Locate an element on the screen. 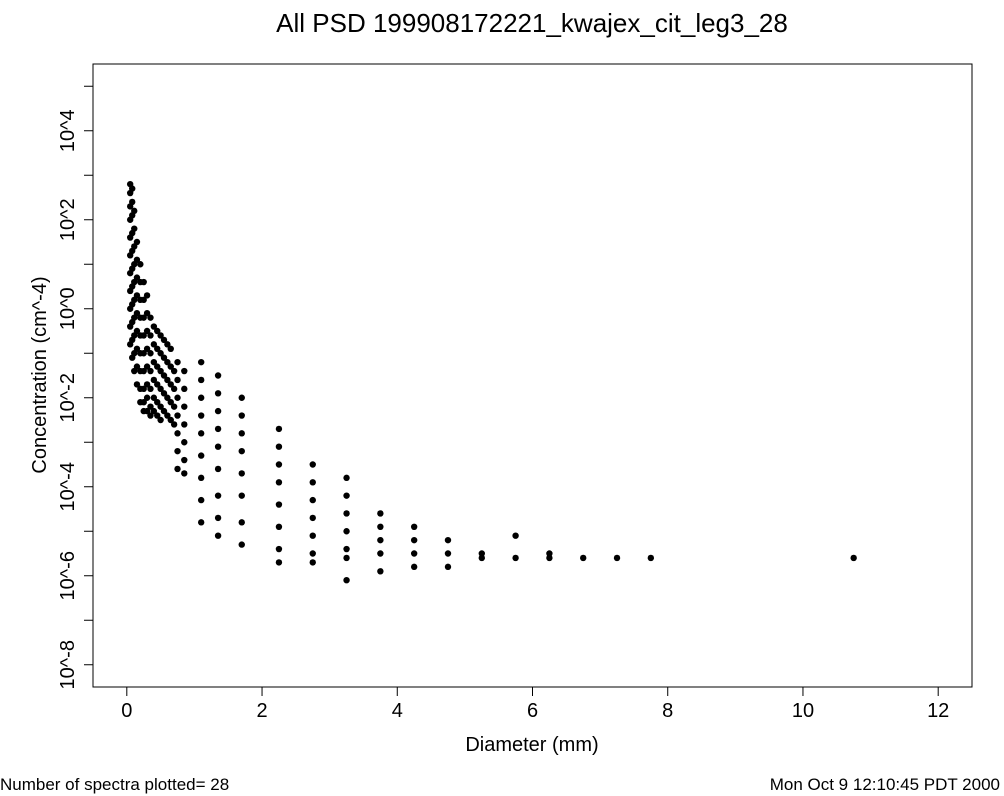 The height and width of the screenshot is (796, 1004). y-axis: 10^-8 10^-6 10^-4 10^-2 10^0 10^2 10^4 is located at coordinates (75, 387).